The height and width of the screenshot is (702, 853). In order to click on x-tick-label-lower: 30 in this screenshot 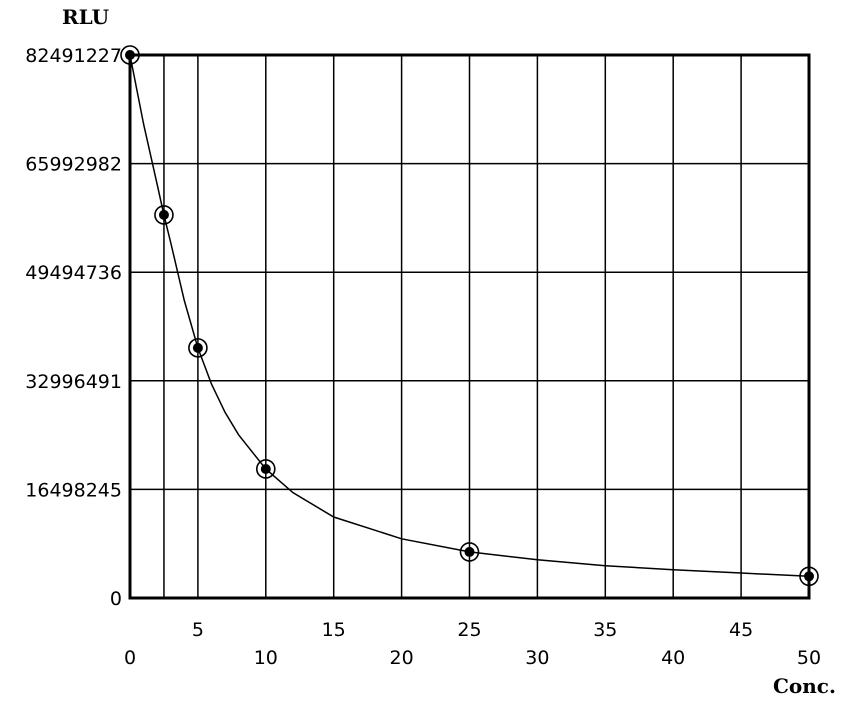, I will do `click(537, 658)`.